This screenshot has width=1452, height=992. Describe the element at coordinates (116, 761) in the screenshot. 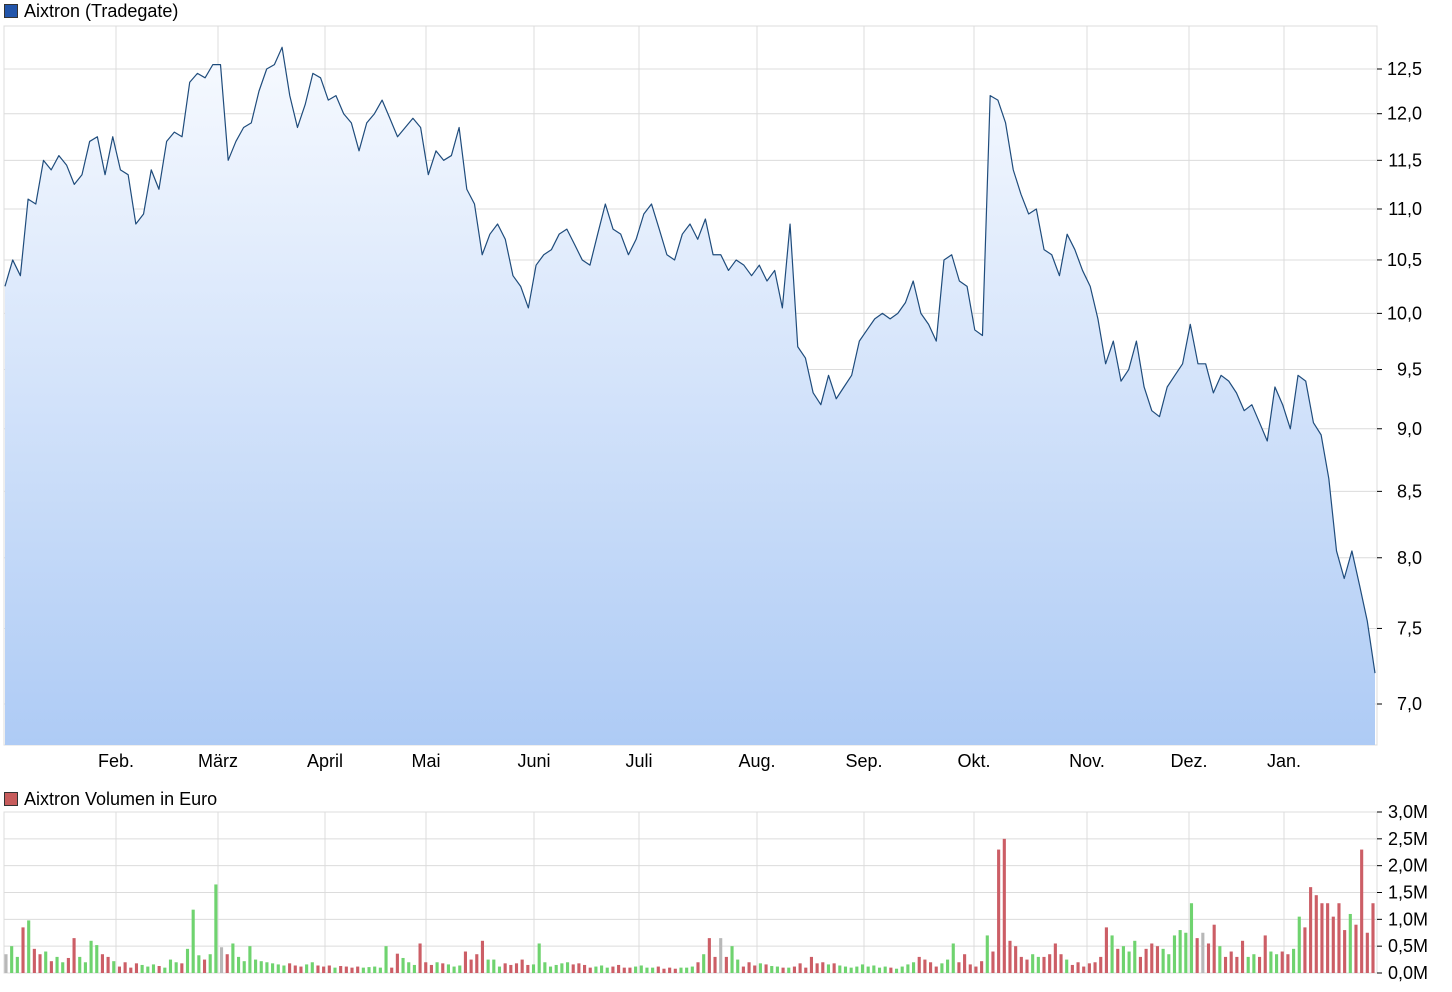

I see `month-label: Feb.` at that location.